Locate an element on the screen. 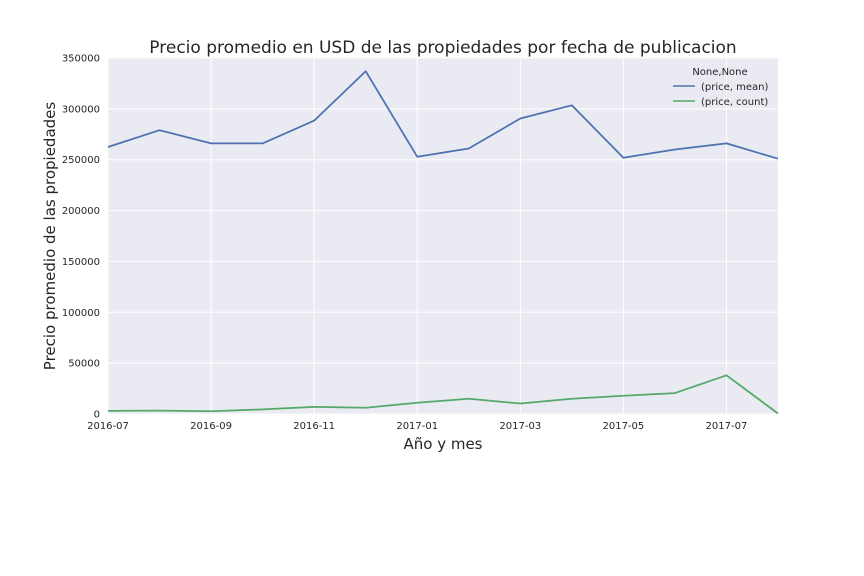 The image size is (864, 576). x-tick-label: 2016-09 is located at coordinates (211, 426).